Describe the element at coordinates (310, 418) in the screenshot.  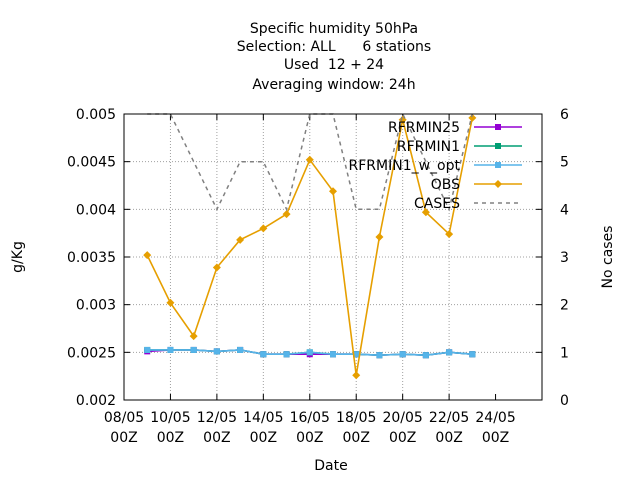
I see `x-tick-label: 16/05` at that location.